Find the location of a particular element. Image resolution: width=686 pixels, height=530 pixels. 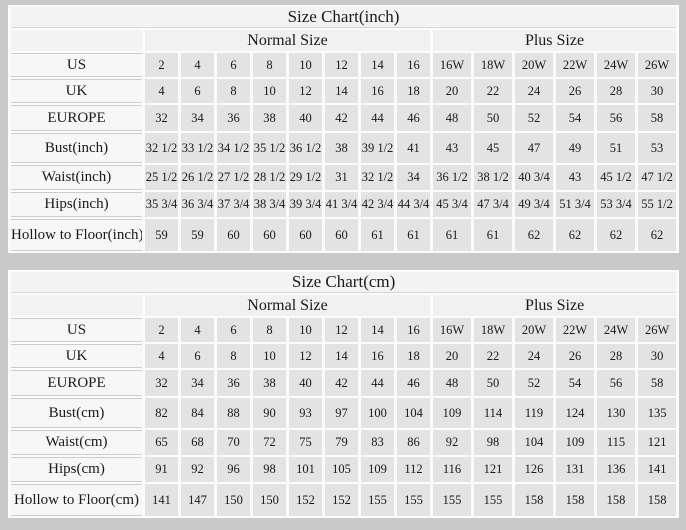

size-value-cell: 22W is located at coordinates (575, 65).